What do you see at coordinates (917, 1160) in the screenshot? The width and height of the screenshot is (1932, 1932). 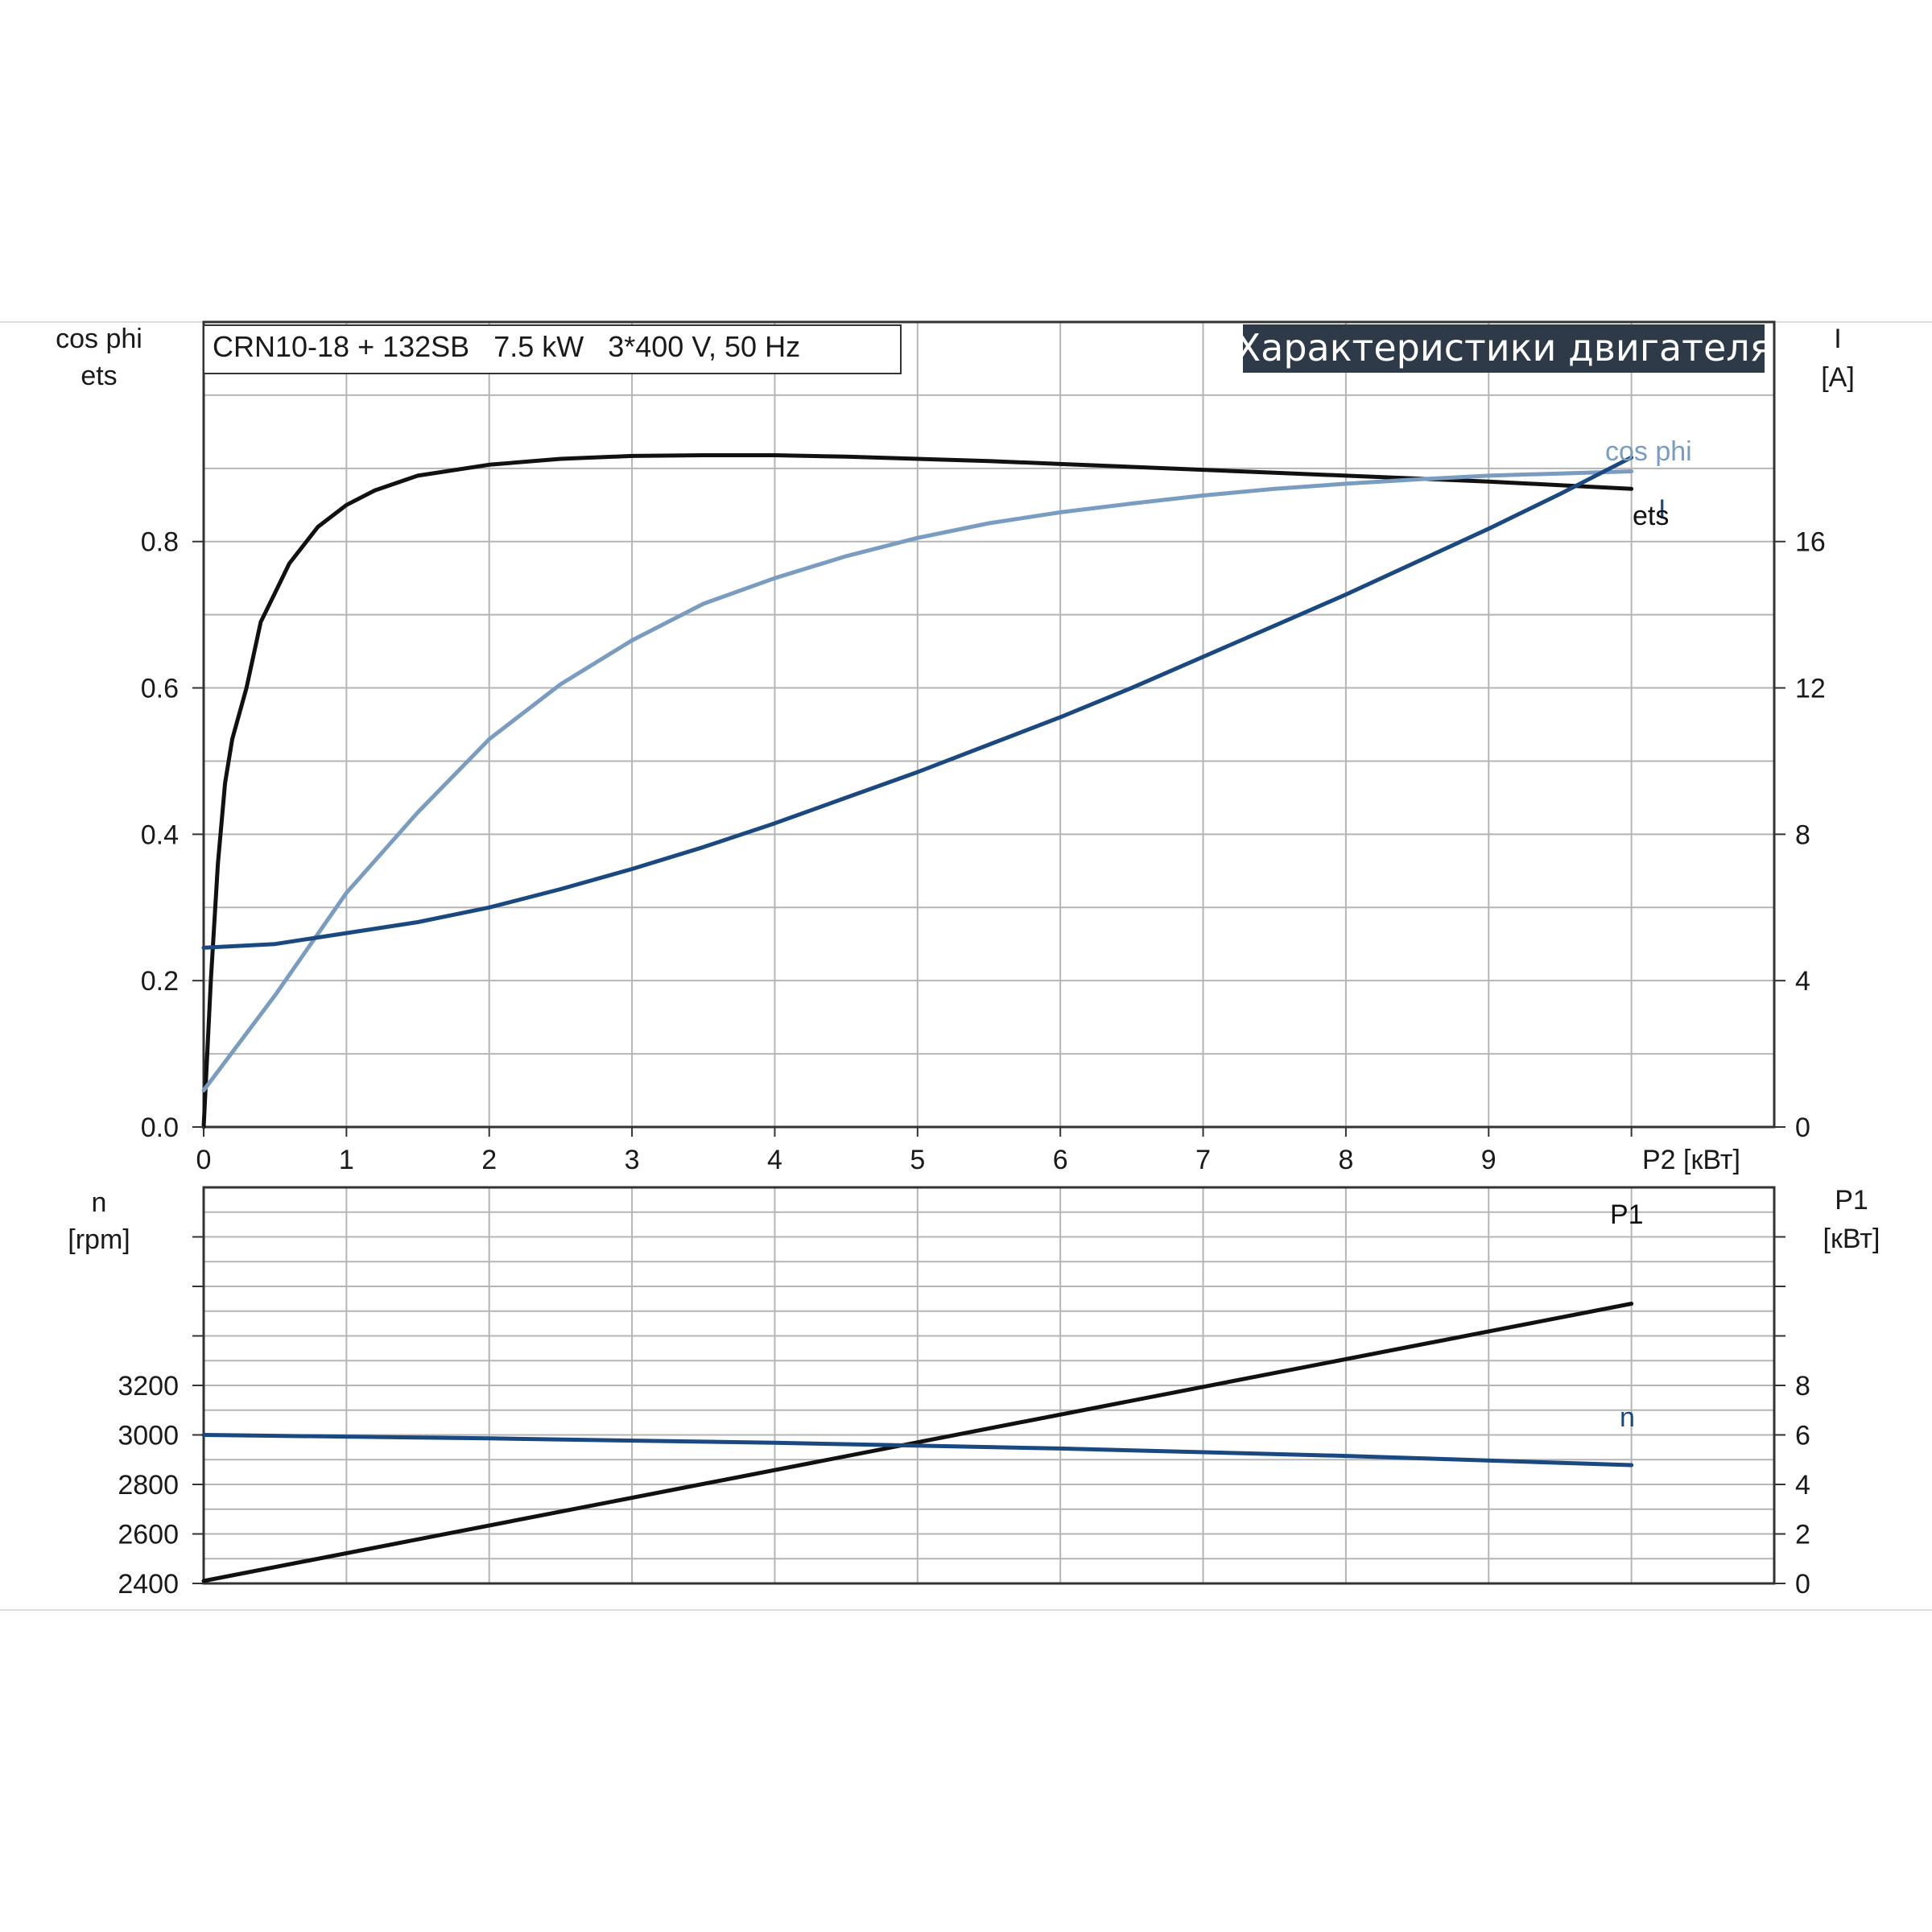 I see `x-tick-label: 5` at bounding box center [917, 1160].